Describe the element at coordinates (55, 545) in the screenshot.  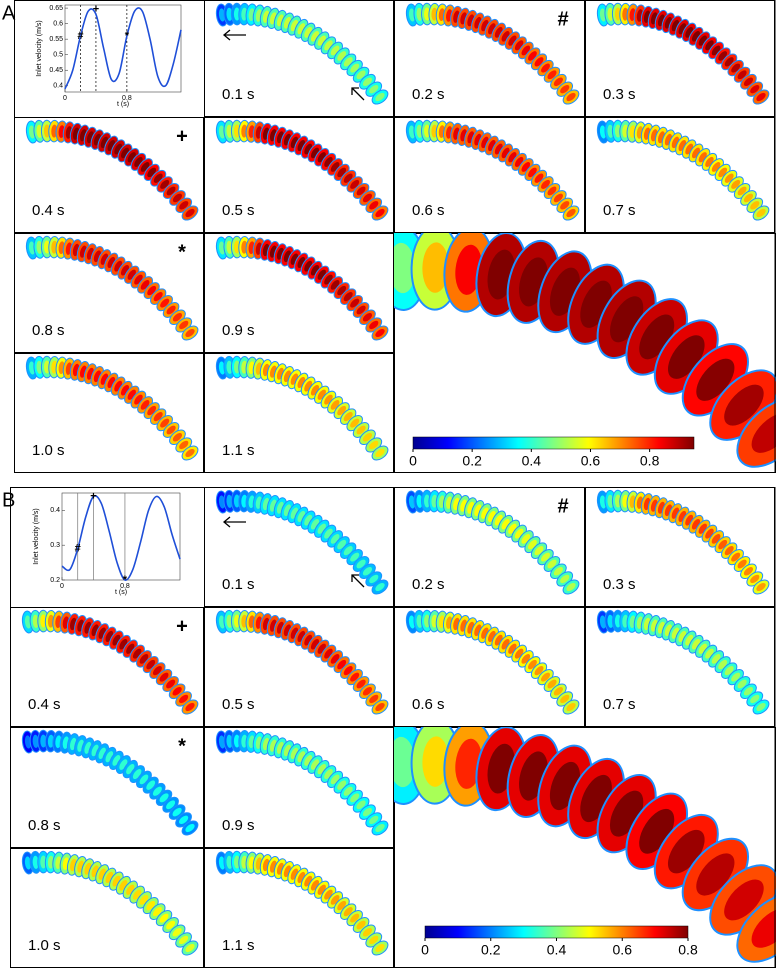
I see `y-tick-label: 0.3` at that location.